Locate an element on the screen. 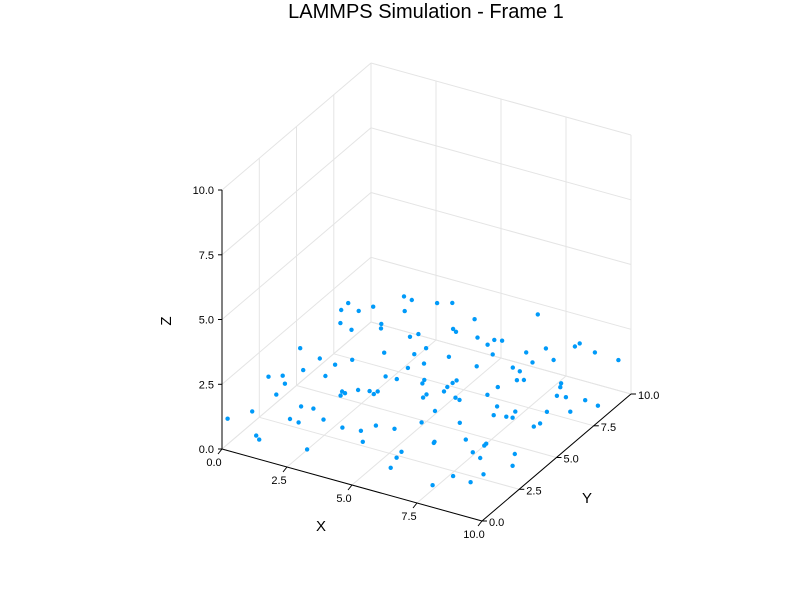 The image size is (800, 600). x-tick-label: 0.0 is located at coordinates (213, 463).